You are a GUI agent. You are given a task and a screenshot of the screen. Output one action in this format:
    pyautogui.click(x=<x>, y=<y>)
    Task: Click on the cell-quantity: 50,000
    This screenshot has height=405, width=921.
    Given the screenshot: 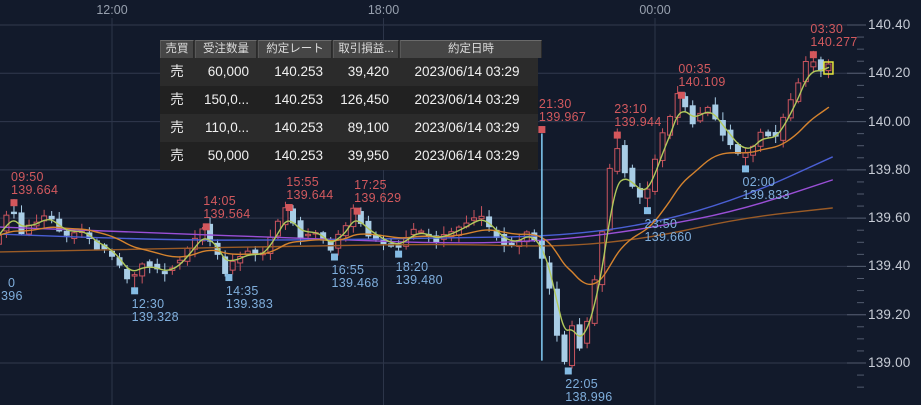 What is the action you would take?
    pyautogui.click(x=228, y=155)
    